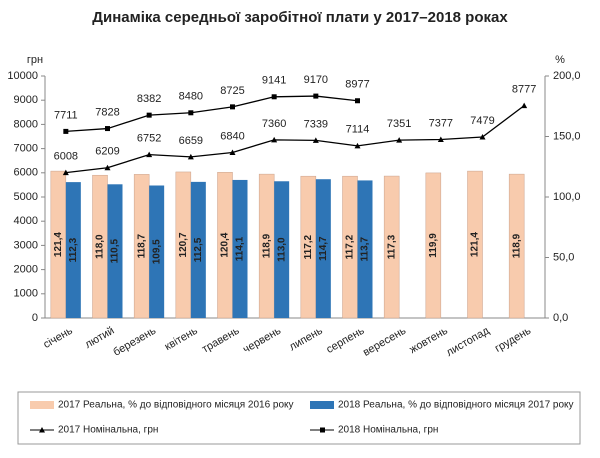 The height and width of the screenshot is (458, 600). I want to click on line-value-label: 8382, so click(149, 99).